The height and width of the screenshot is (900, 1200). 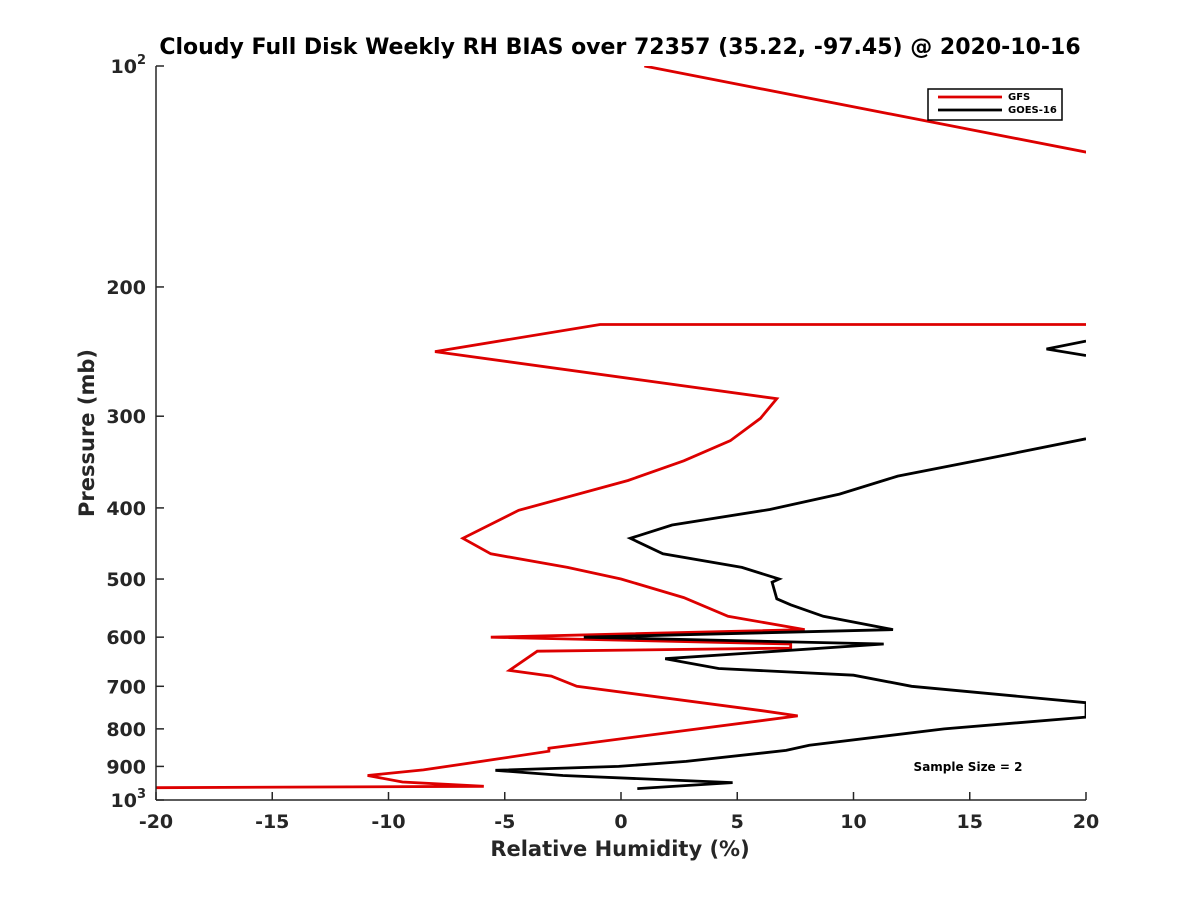 What do you see at coordinates (156, 822) in the screenshot?
I see `x-tick-label: -20` at bounding box center [156, 822].